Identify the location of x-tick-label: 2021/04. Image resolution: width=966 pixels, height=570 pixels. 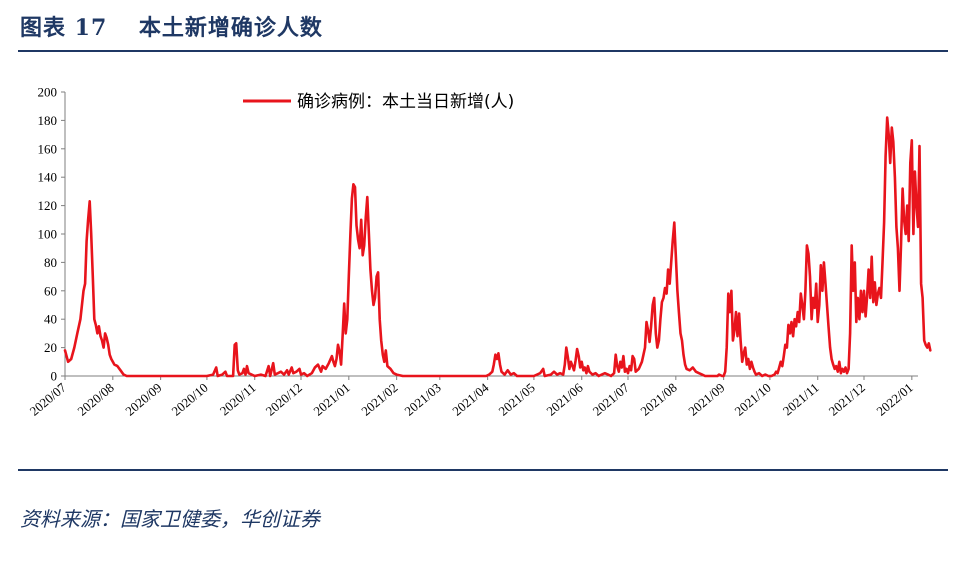
(470, 398).